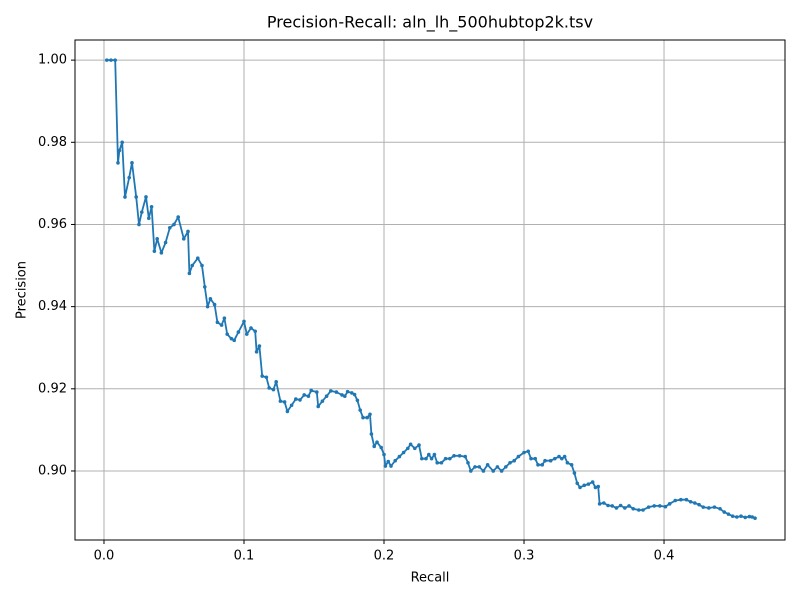  I want to click on x-tick-label: 0.3, so click(524, 556).